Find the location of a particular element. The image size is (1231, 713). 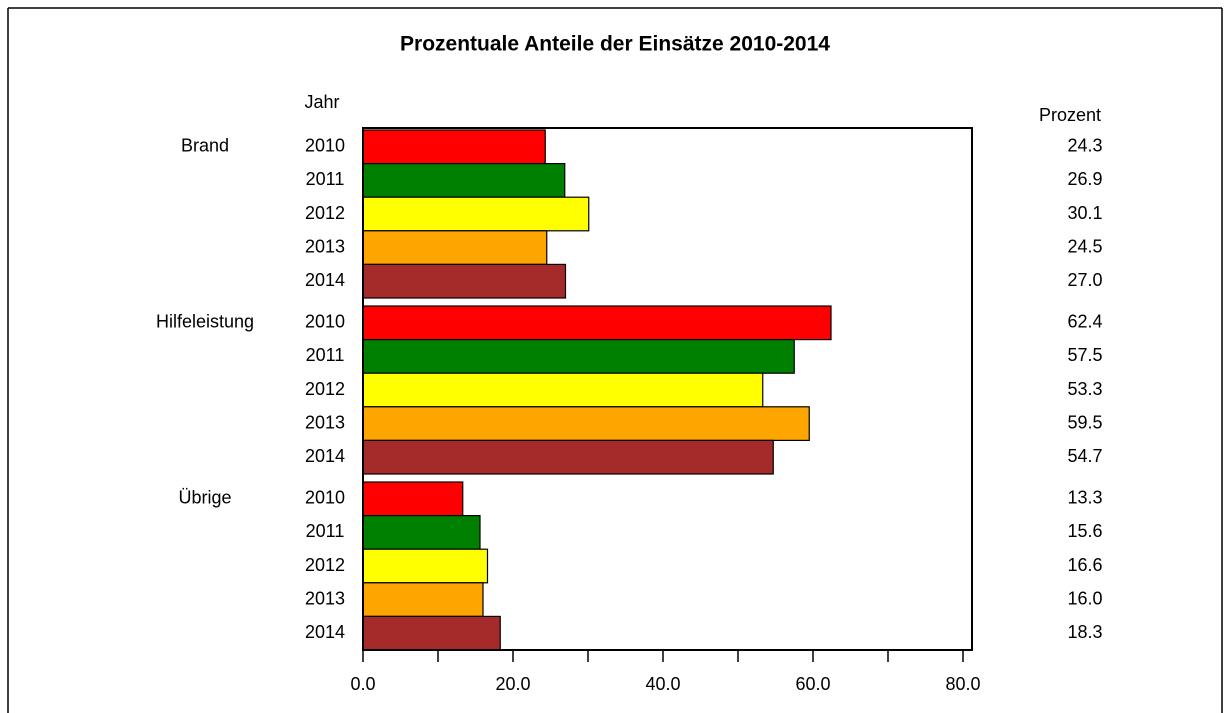

value-label: 24.3 is located at coordinates (1084, 146).